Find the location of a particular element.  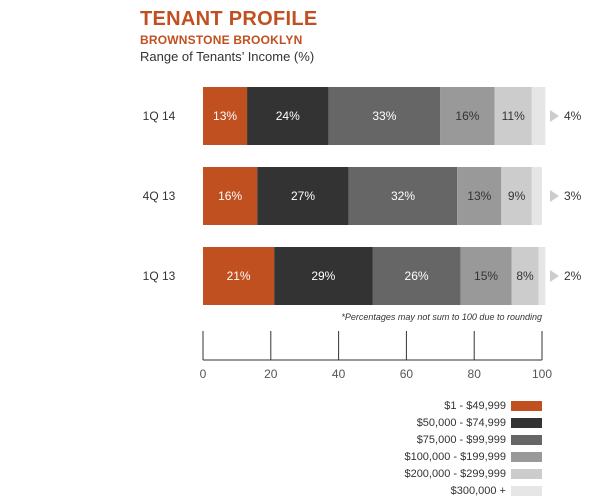

data-label: 32% is located at coordinates (403, 196).